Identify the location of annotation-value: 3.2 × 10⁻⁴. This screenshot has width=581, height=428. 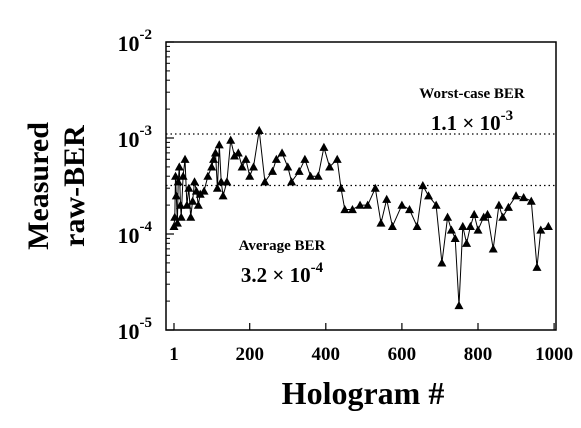
(282, 273).